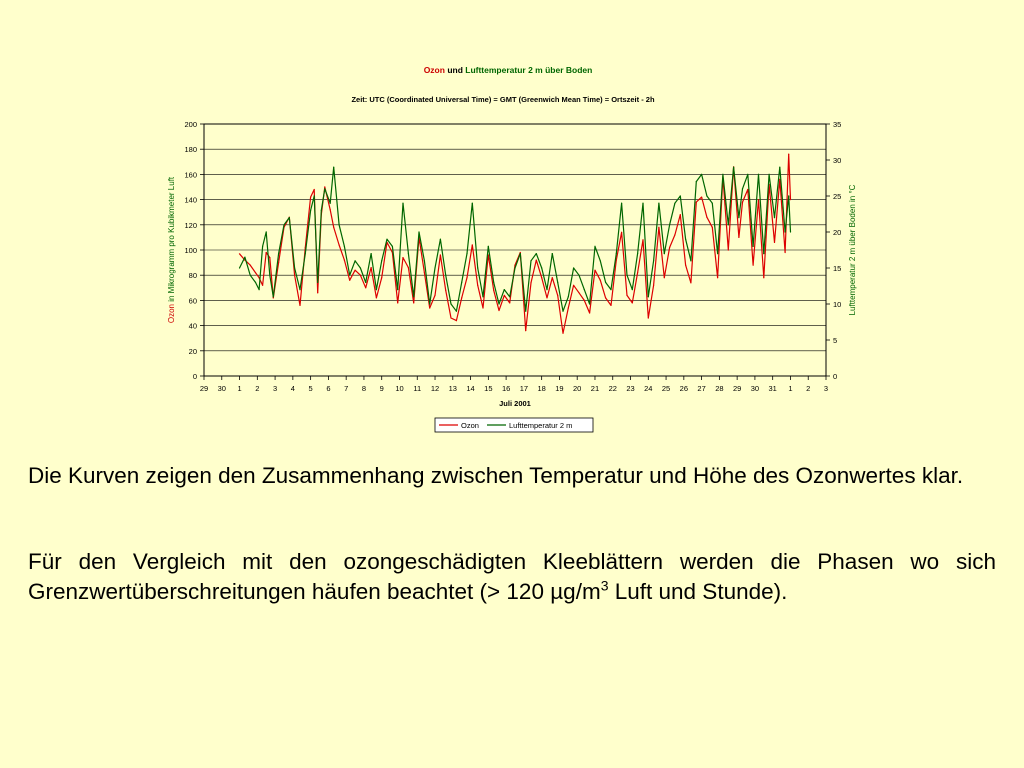  I want to click on x-tick-label: 19, so click(559, 388).